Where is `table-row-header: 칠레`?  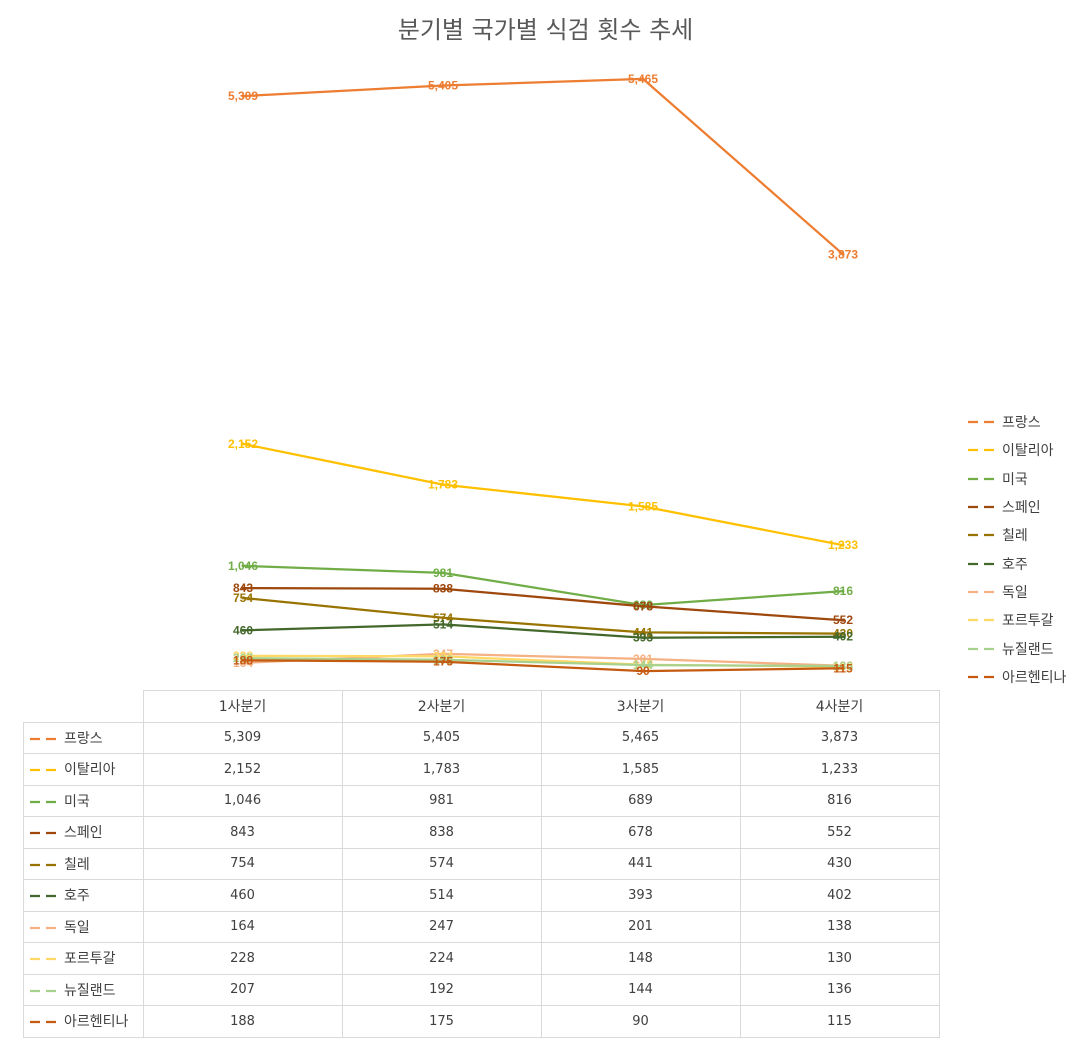 table-row-header: 칠레 is located at coordinates (83, 863).